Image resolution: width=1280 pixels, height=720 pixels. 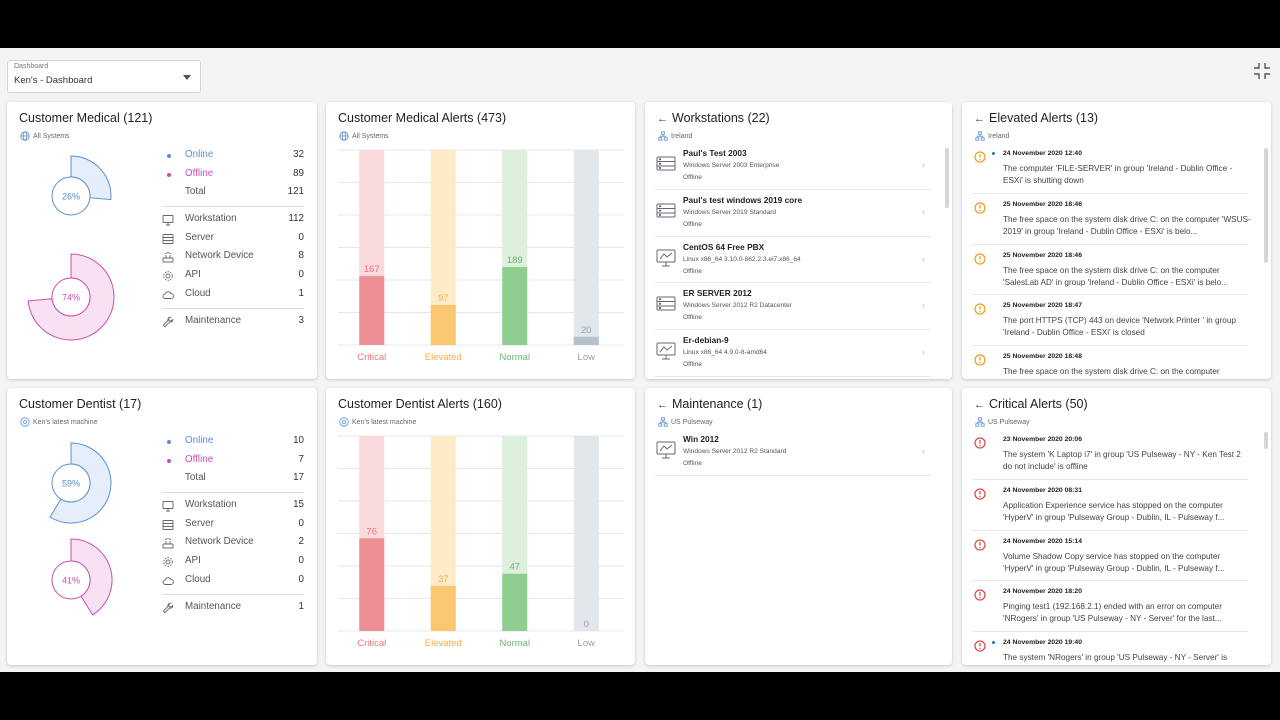 What do you see at coordinates (53, 80) in the screenshot?
I see `dashboard-selector-value: Ken's - Dashboard` at bounding box center [53, 80].